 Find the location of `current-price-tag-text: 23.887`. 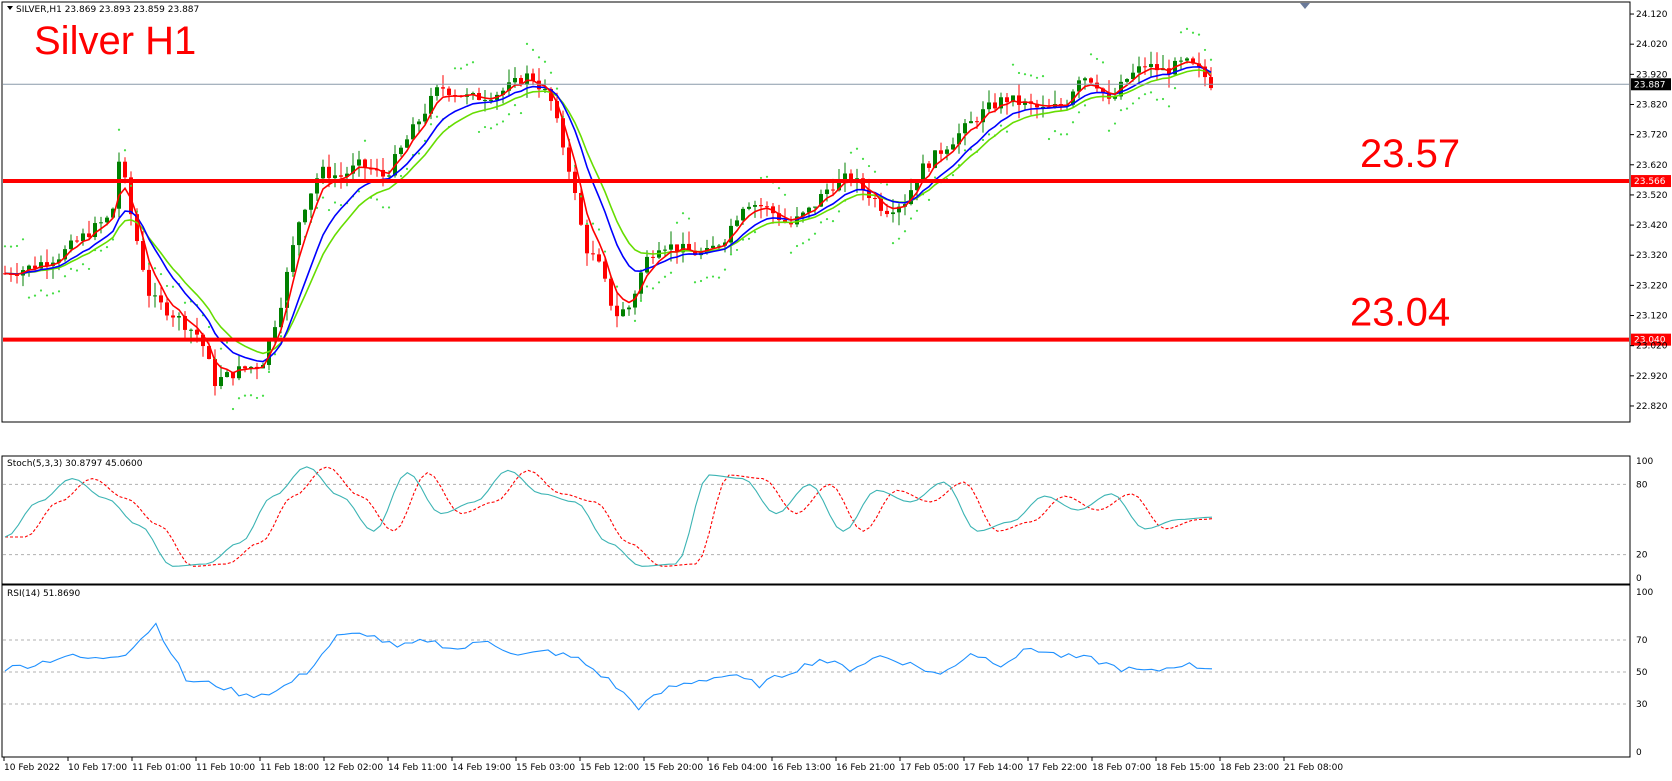

current-price-tag-text: 23.887 is located at coordinates (1650, 85).